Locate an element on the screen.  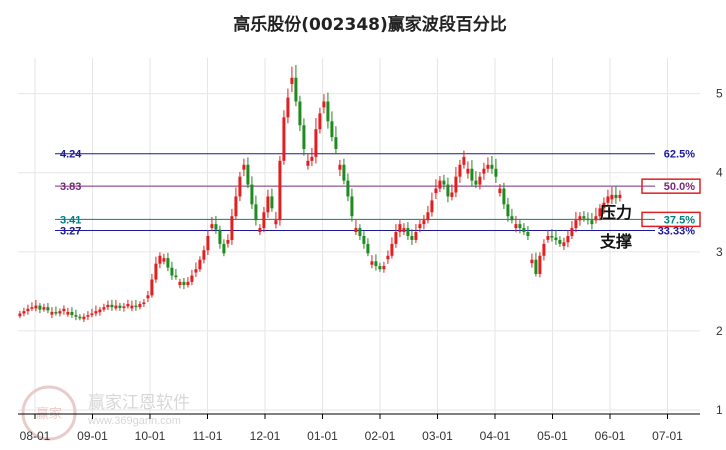
chart-title: 高乐股份(002348)赢家波段百分比 is located at coordinates (370, 24).